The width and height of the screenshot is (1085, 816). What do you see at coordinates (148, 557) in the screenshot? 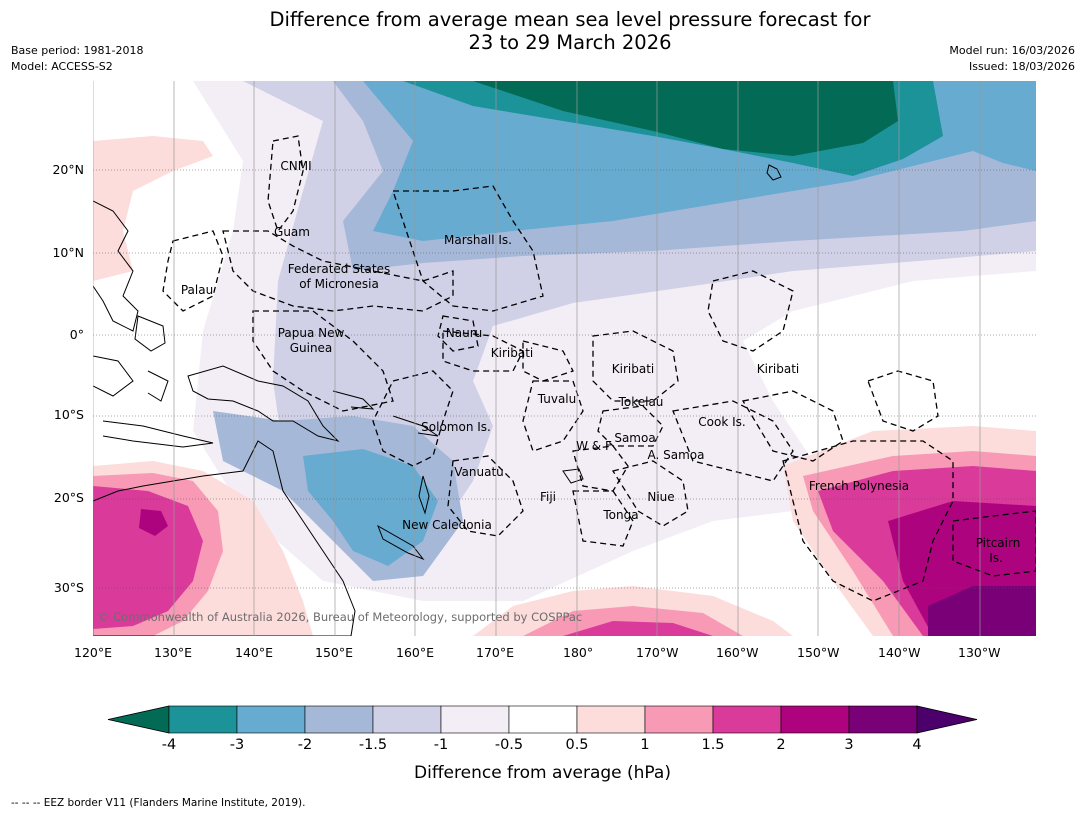
I see `contour-pos-1p5-sw` at bounding box center [148, 557].